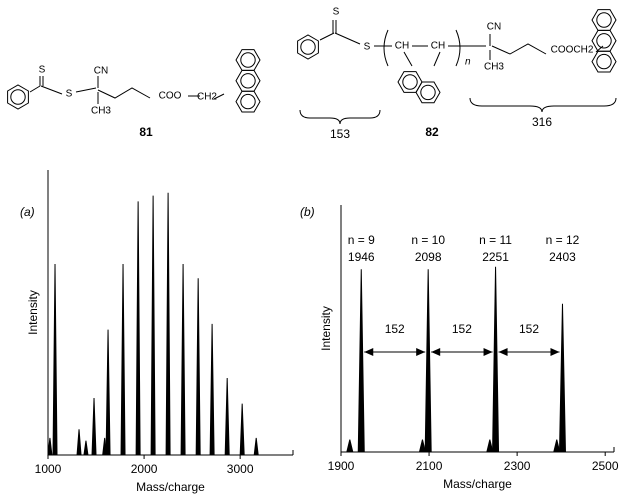 The width and height of the screenshot is (629, 494). Describe the element at coordinates (468, 62) in the screenshot. I see `atom: n` at that location.